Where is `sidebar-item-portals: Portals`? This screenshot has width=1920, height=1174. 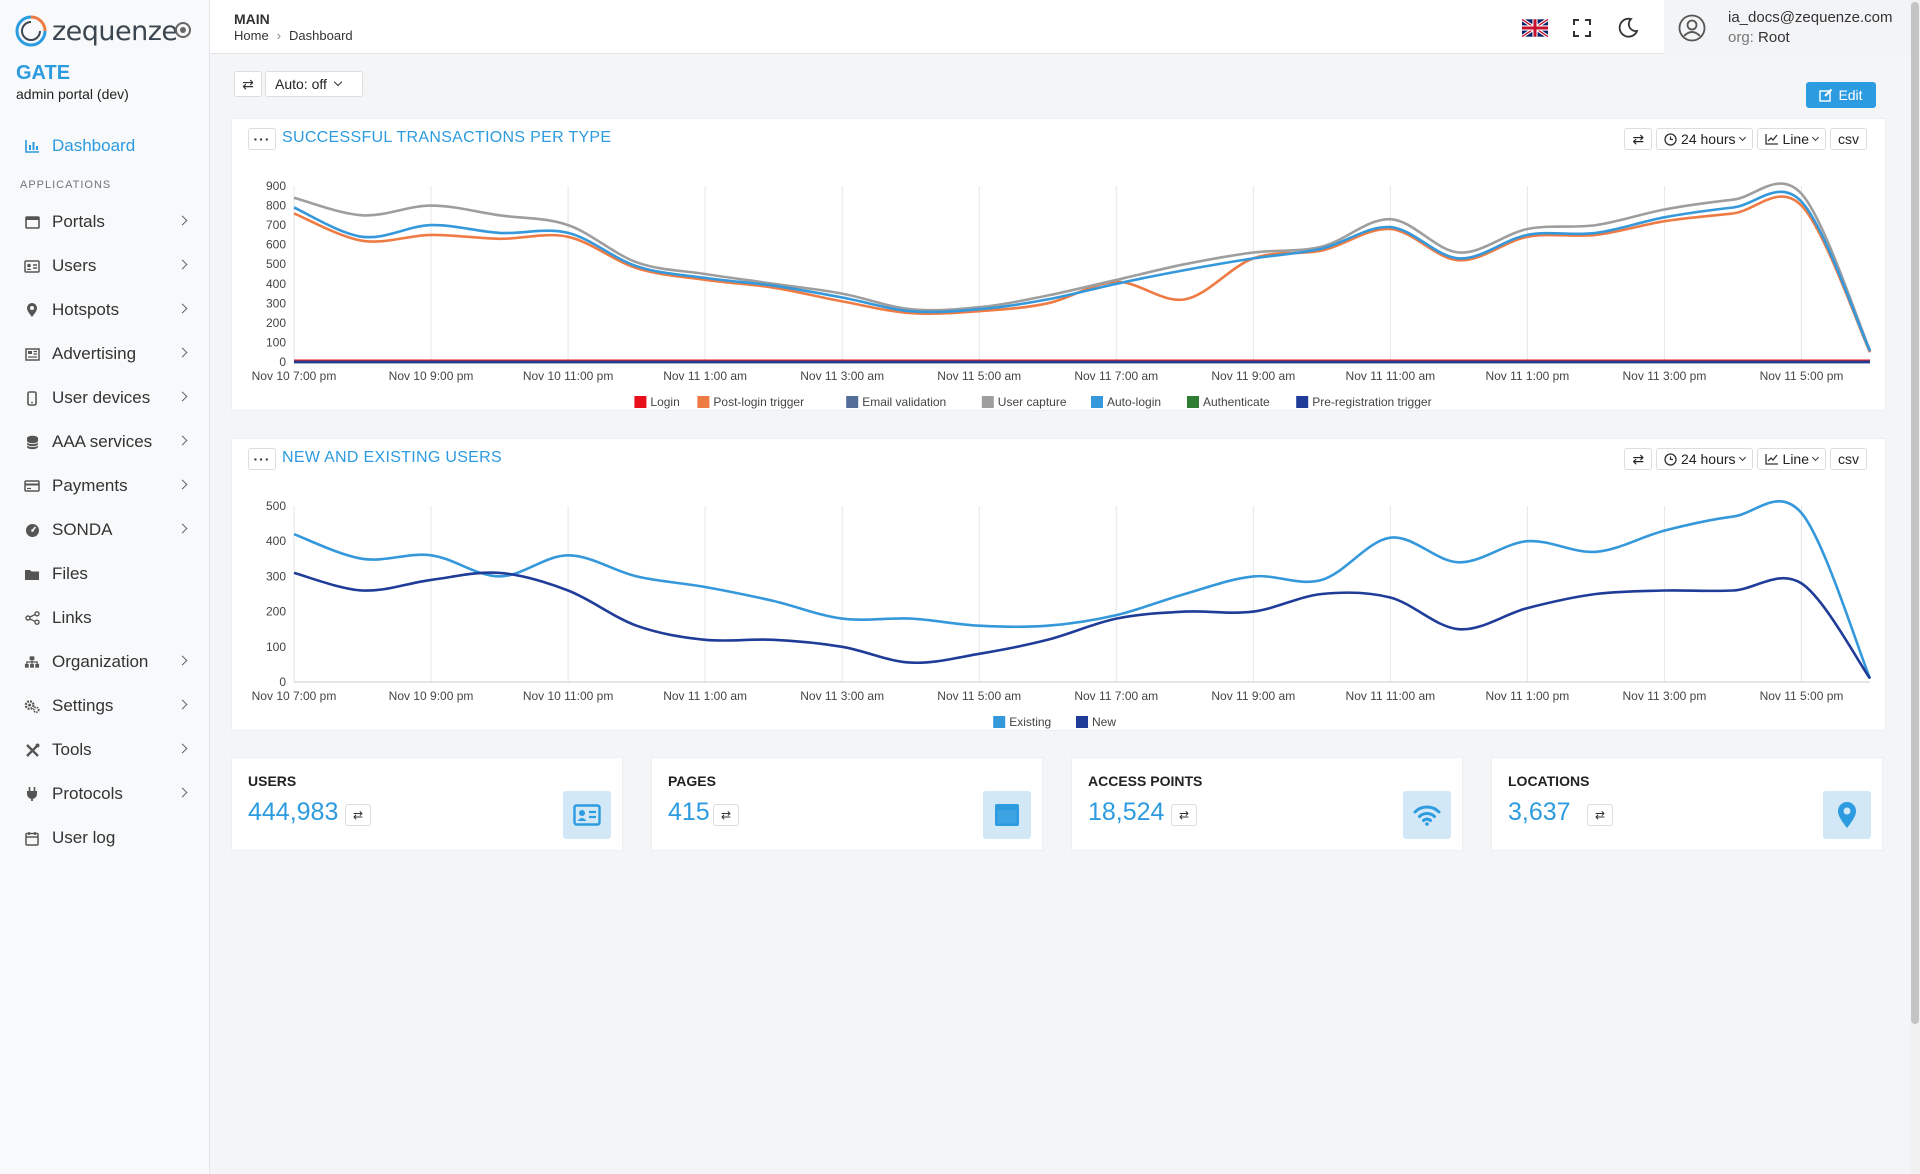 sidebar-item-portals: Portals is located at coordinates (105, 222).